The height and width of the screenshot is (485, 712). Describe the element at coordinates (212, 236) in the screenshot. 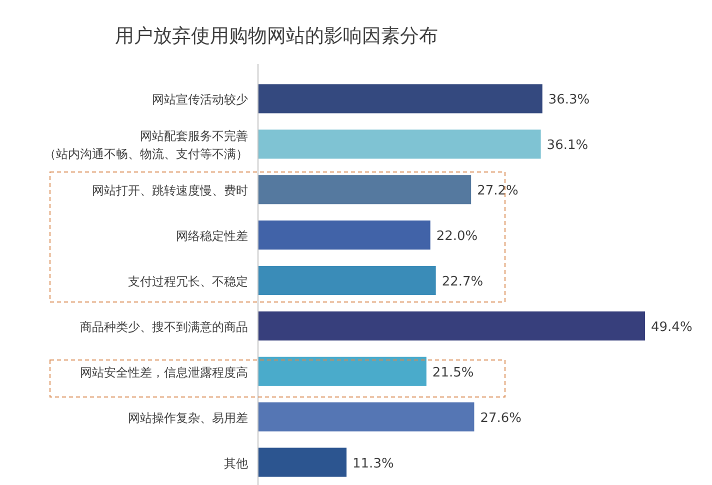

I see `y-tick-label: 网络稳定性差` at that location.